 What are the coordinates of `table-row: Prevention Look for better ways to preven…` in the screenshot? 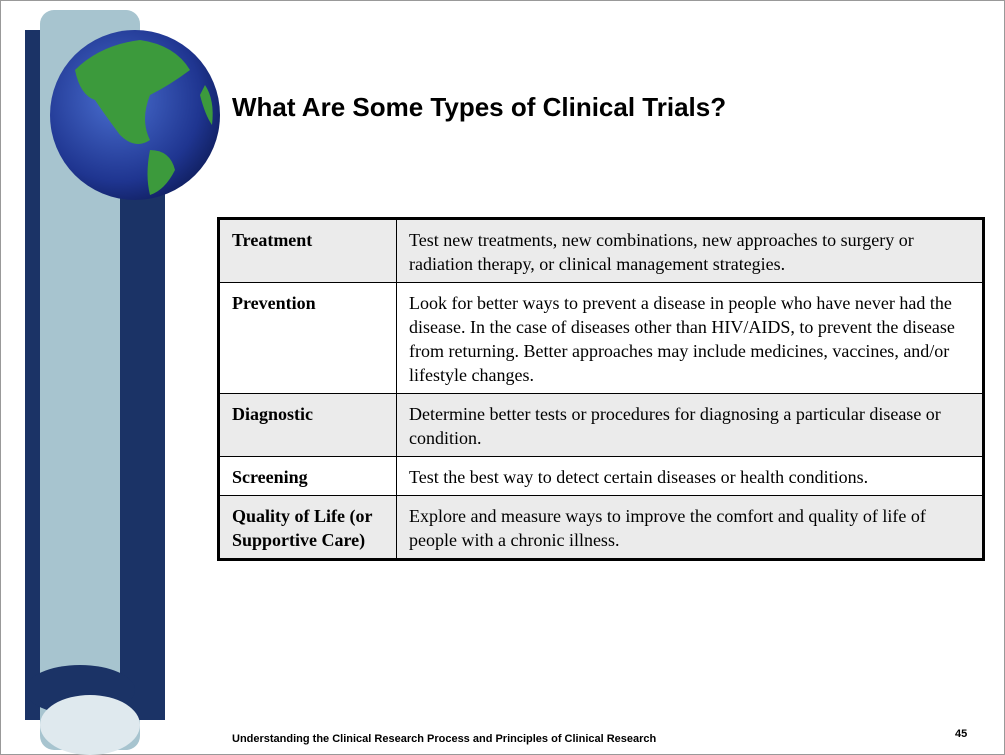 It's located at (601, 338).